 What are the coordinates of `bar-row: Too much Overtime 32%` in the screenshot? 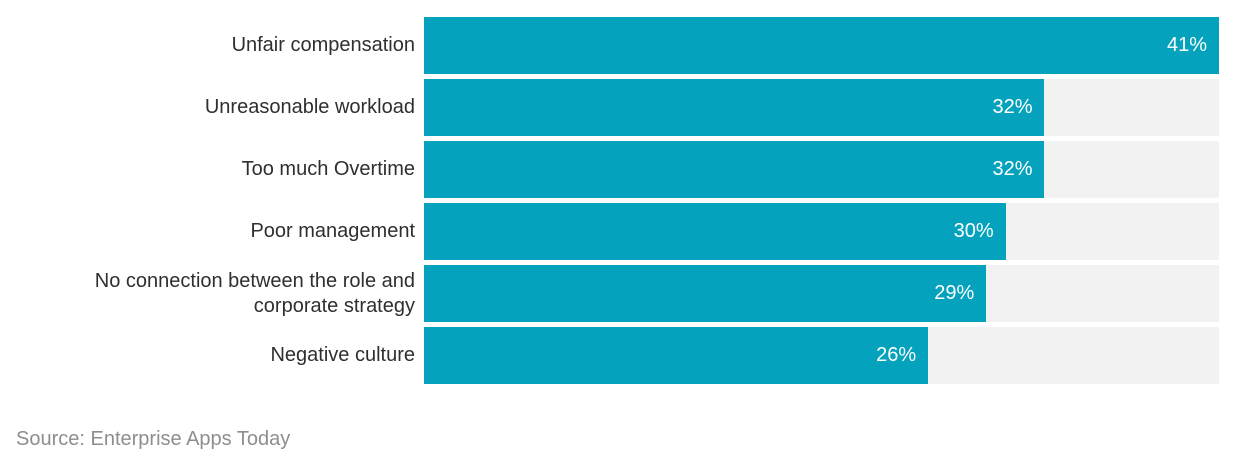 It's located at (620, 169).